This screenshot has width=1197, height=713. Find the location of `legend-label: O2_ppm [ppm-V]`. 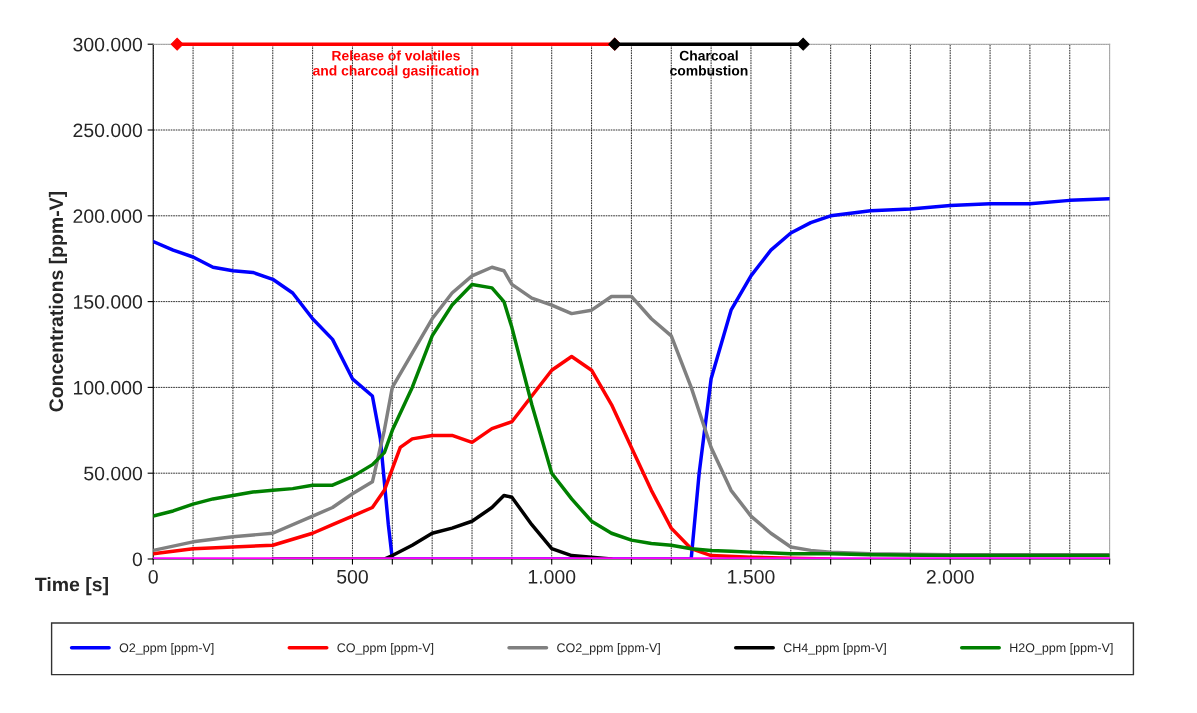

legend-label: O2_ppm [ppm-V] is located at coordinates (166, 649).